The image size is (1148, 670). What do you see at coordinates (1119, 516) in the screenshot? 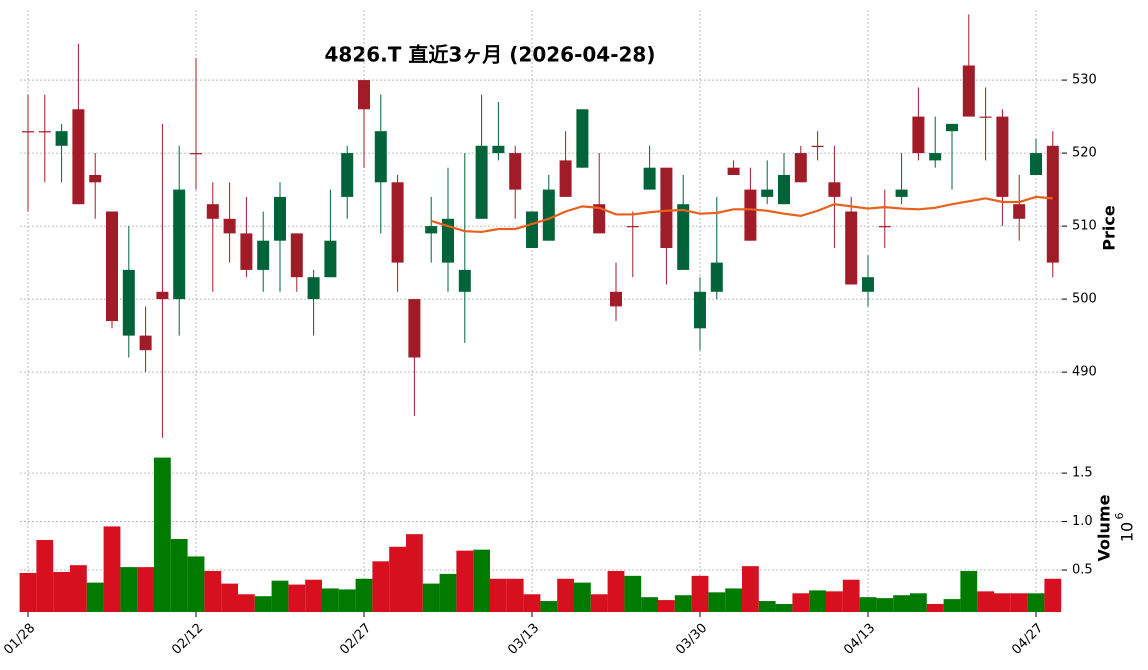
I see `volume-scale-exponent: 6` at bounding box center [1119, 516].